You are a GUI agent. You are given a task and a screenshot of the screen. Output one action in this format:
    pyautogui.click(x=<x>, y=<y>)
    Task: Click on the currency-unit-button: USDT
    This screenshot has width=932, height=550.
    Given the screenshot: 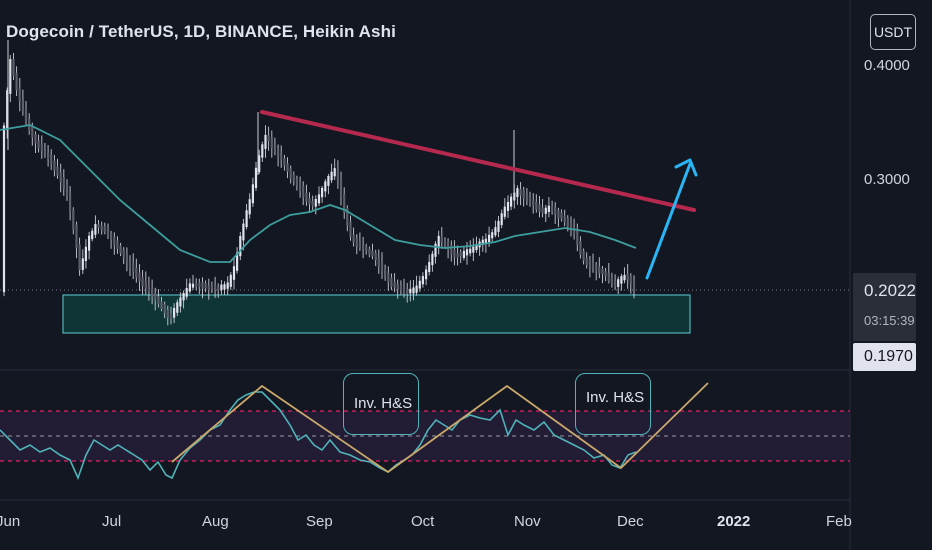 What is the action you would take?
    pyautogui.click(x=893, y=32)
    